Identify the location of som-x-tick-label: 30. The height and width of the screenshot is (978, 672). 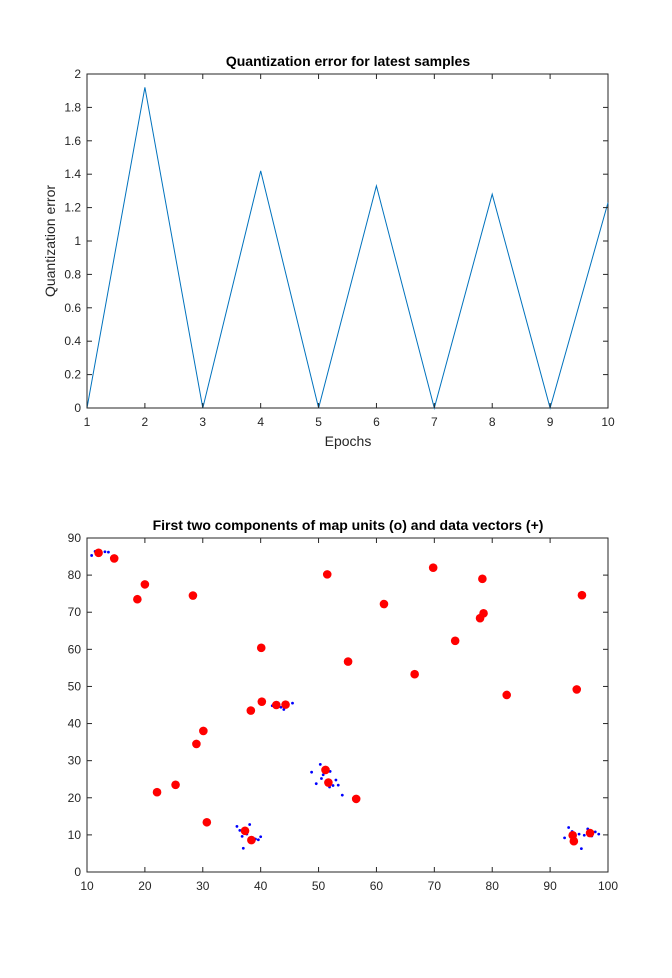
(203, 886).